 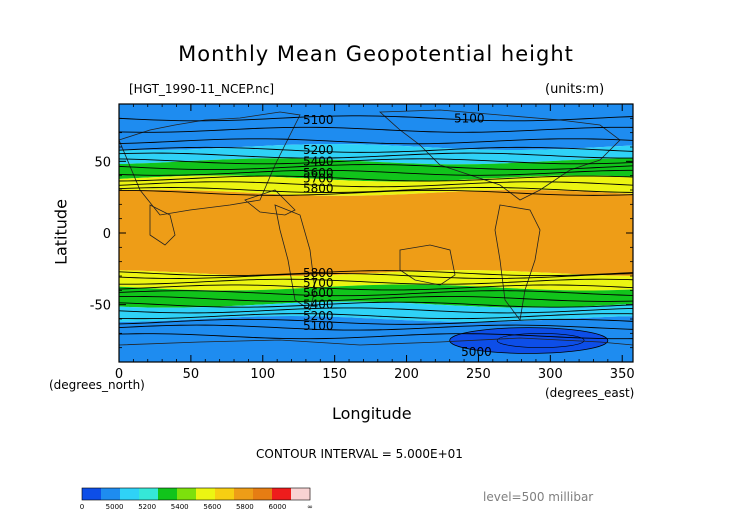 I want to click on units-label: (units:m), so click(x=575, y=89).